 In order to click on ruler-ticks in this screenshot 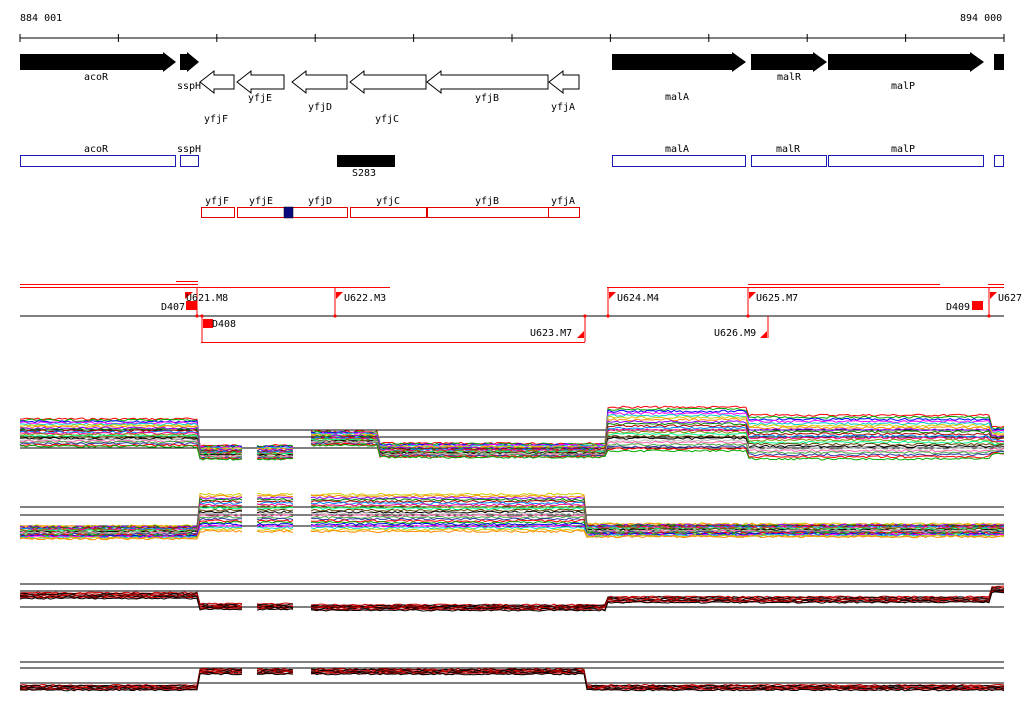, I will do `click(512, 38)`.